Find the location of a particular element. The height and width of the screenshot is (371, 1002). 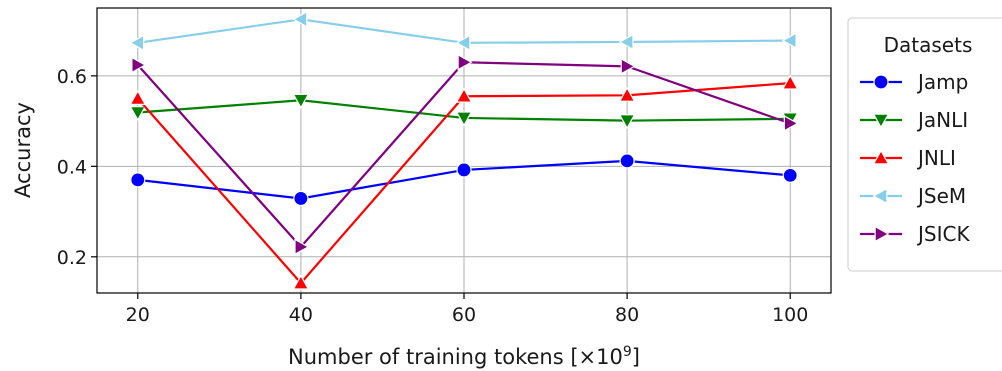

legend-title: Datasets is located at coordinates (928, 45).